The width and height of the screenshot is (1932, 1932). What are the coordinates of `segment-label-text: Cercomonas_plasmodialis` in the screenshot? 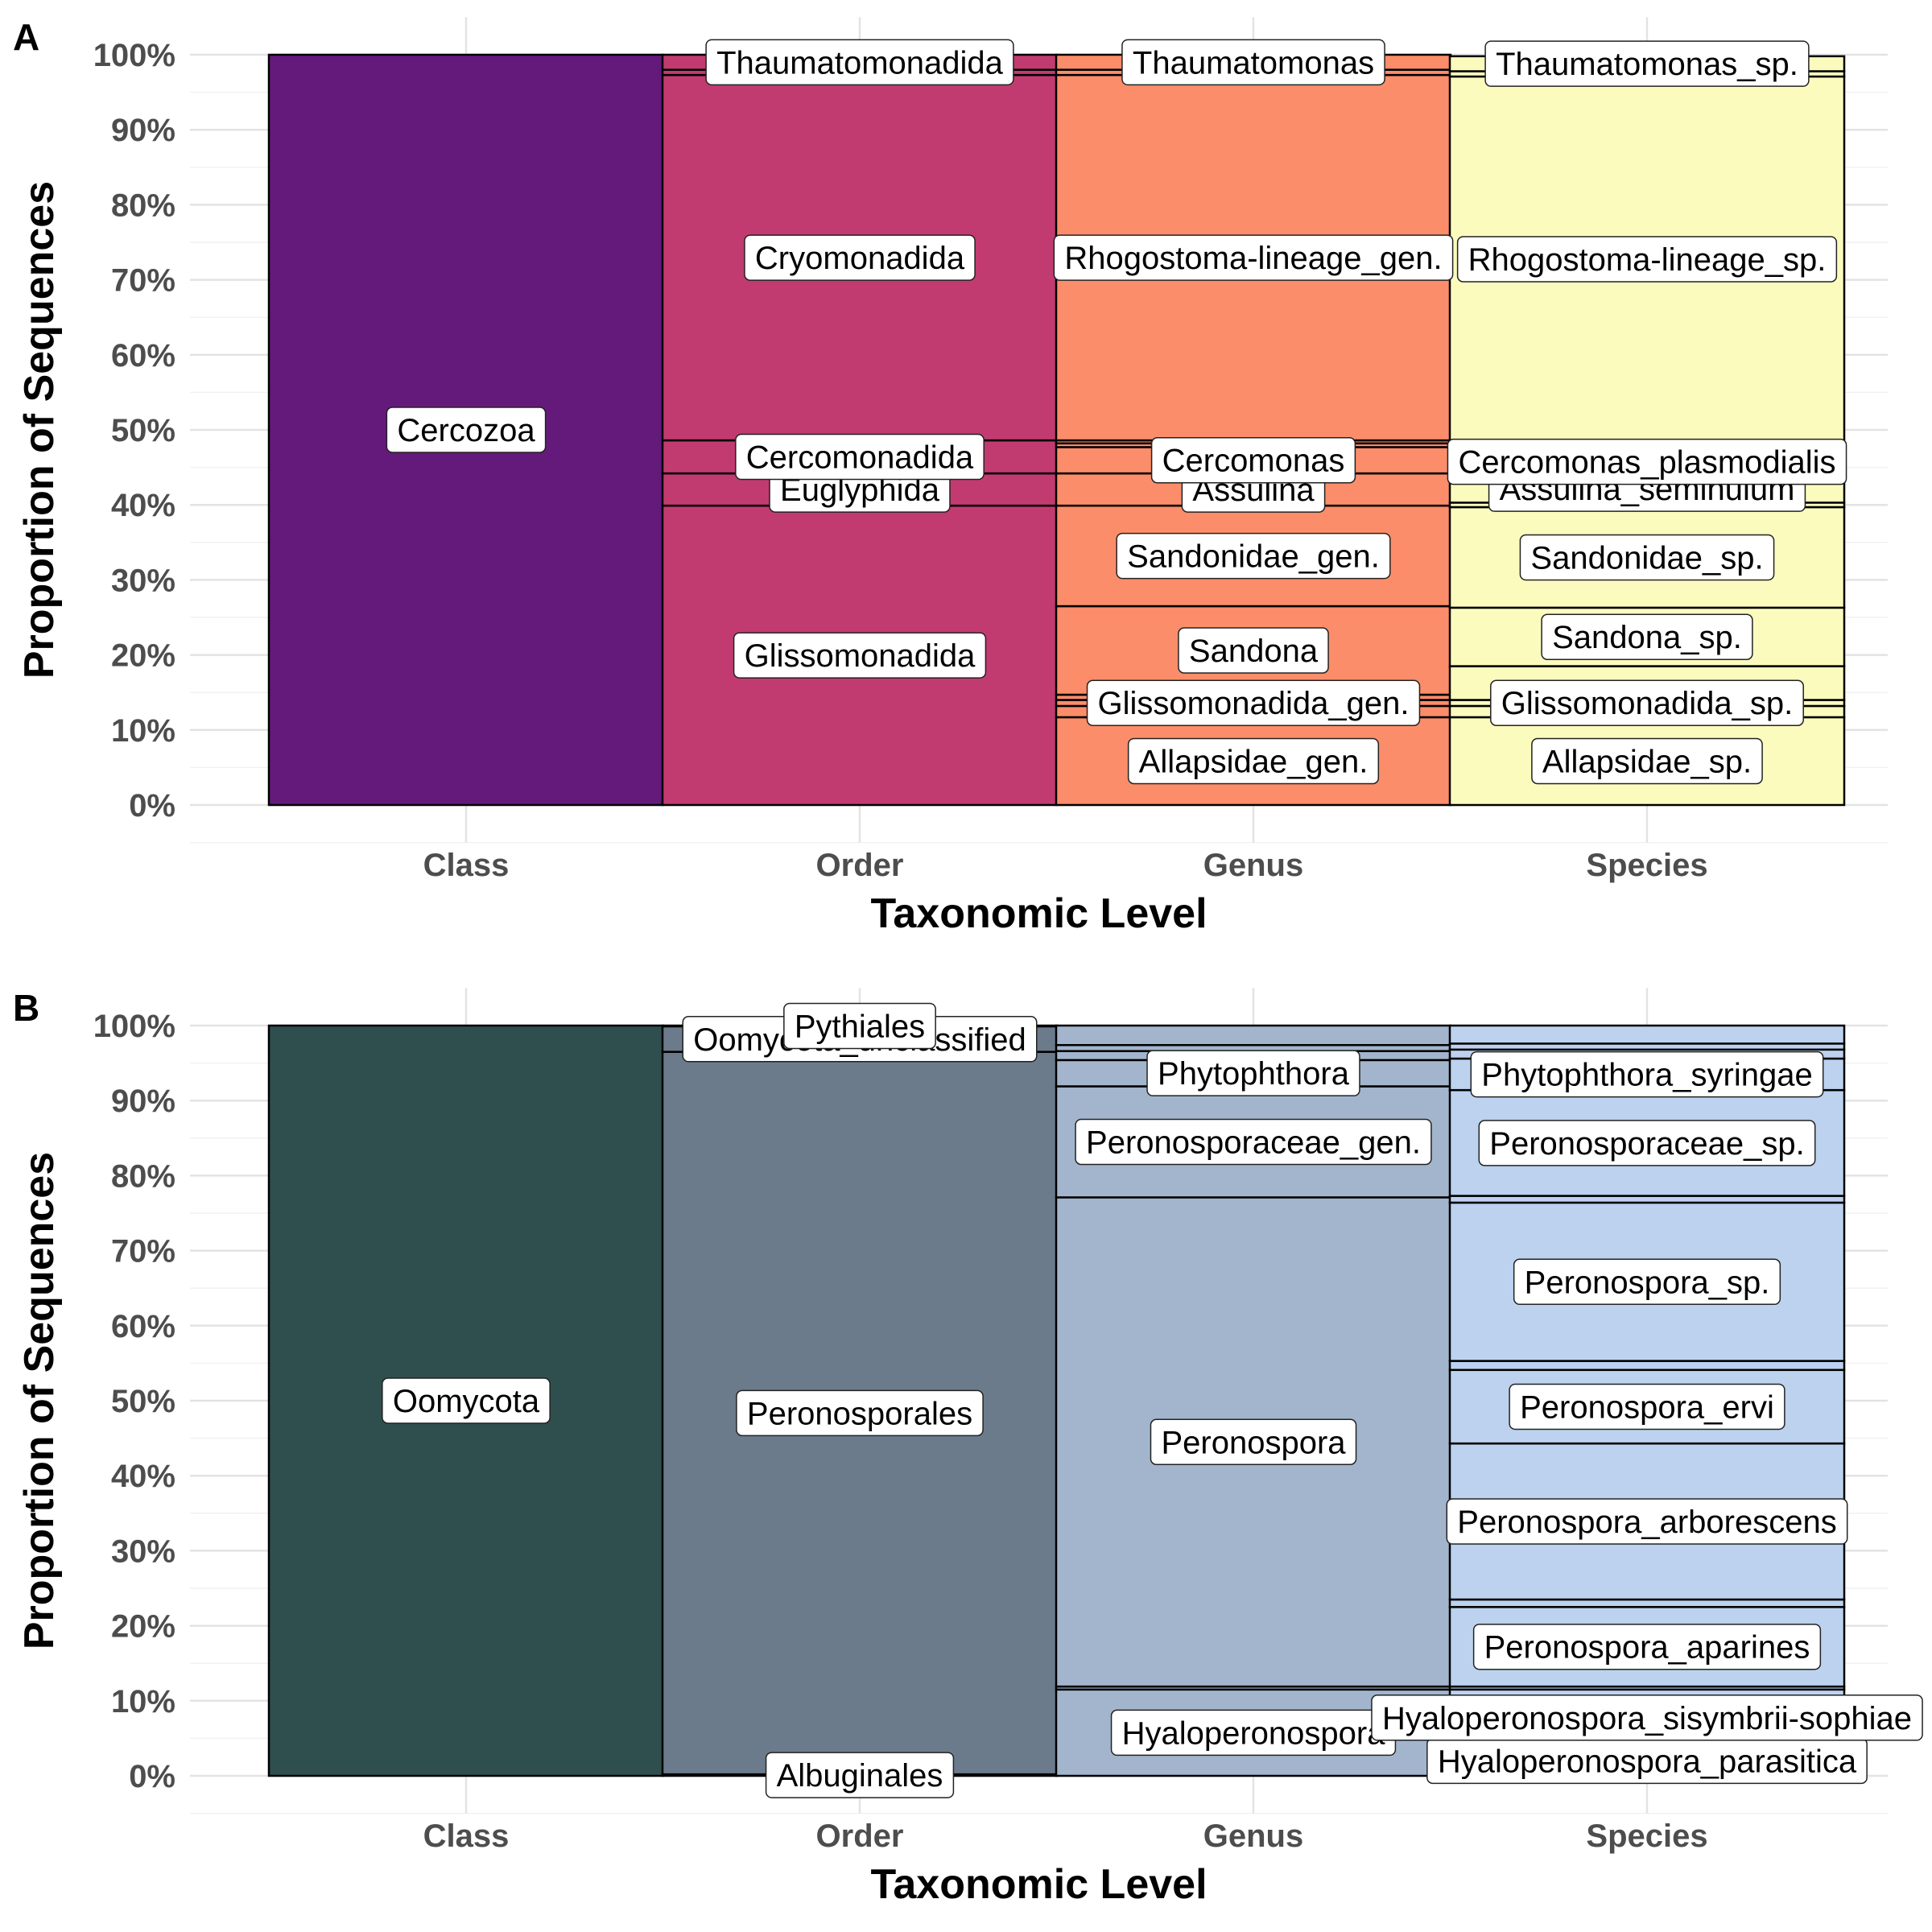 It's located at (1646, 463).